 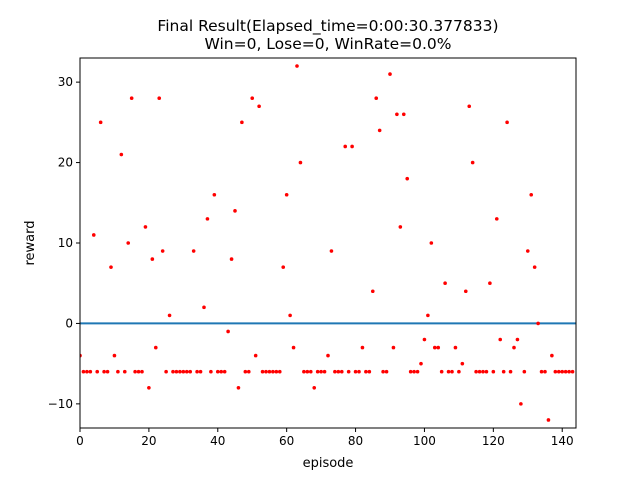 I want to click on y-tick-label: 10, so click(x=65, y=243).